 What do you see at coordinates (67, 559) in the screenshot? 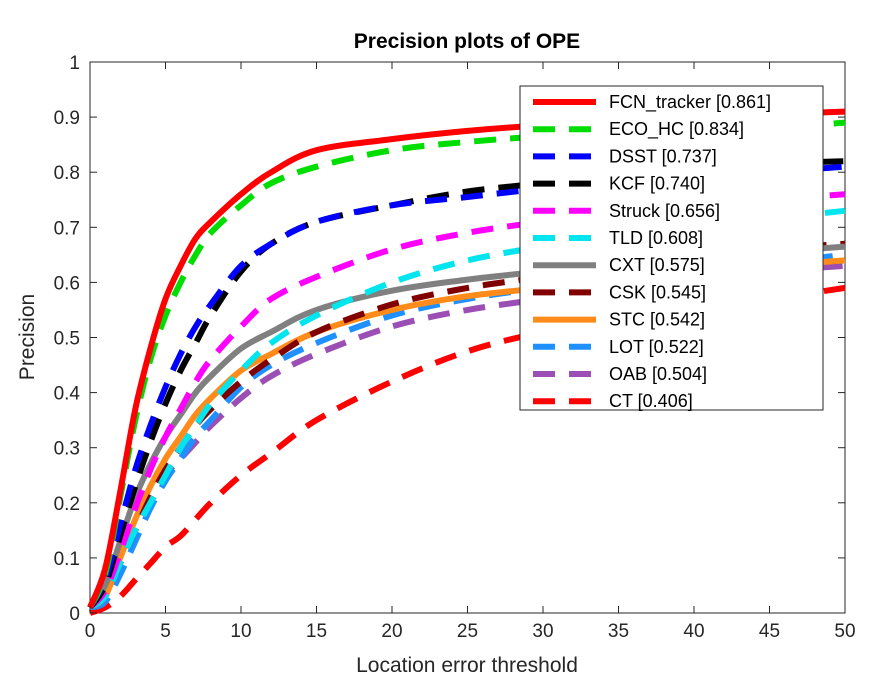
I see `y-tick-label: 0.1` at bounding box center [67, 559].